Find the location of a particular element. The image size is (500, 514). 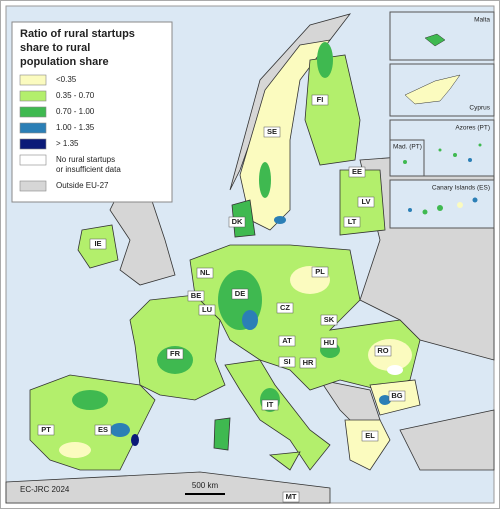

legend-label: 1.00 - 1.35 is located at coordinates (75, 127).